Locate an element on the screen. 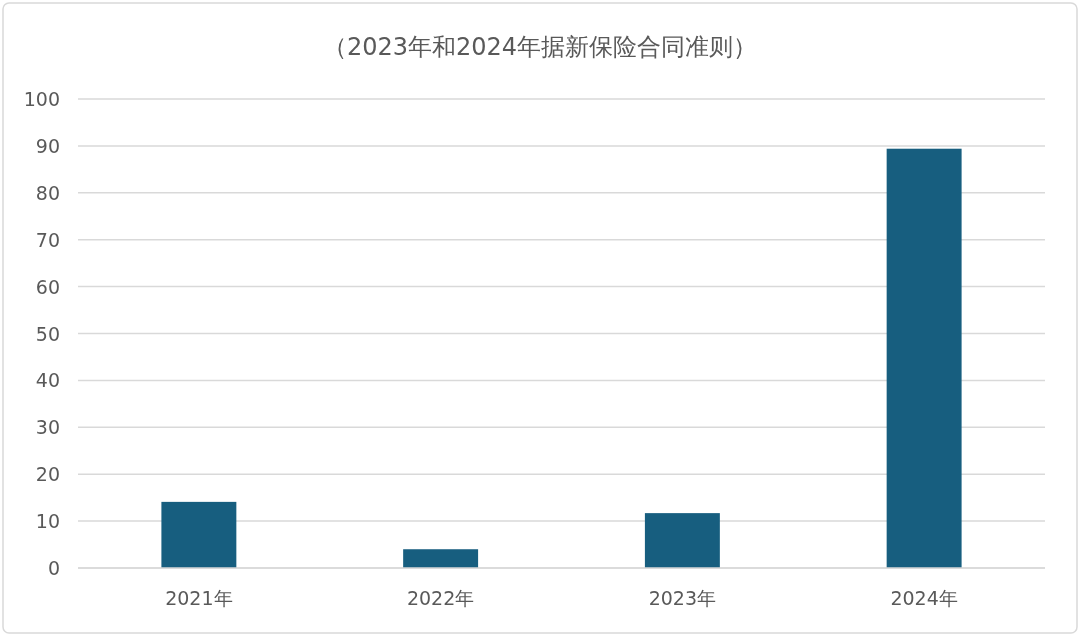  y-tick-label: 60 is located at coordinates (47, 286).